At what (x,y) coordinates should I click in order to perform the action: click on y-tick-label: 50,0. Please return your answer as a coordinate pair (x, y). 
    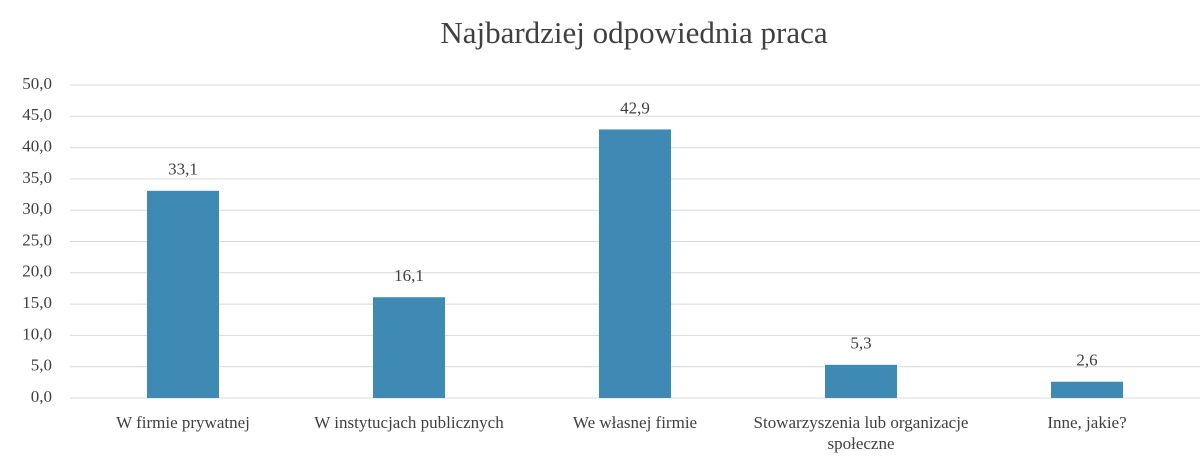
    Looking at the image, I should click on (37, 83).